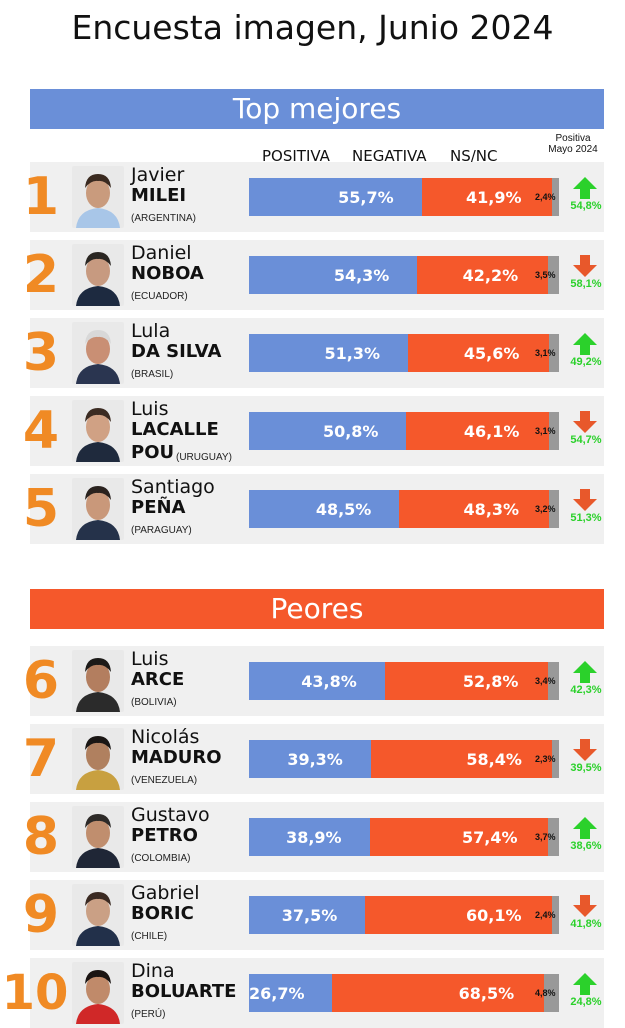 This screenshot has width=625, height=1028. I want to click on leader-country: (PARAGUAY), so click(161, 530).